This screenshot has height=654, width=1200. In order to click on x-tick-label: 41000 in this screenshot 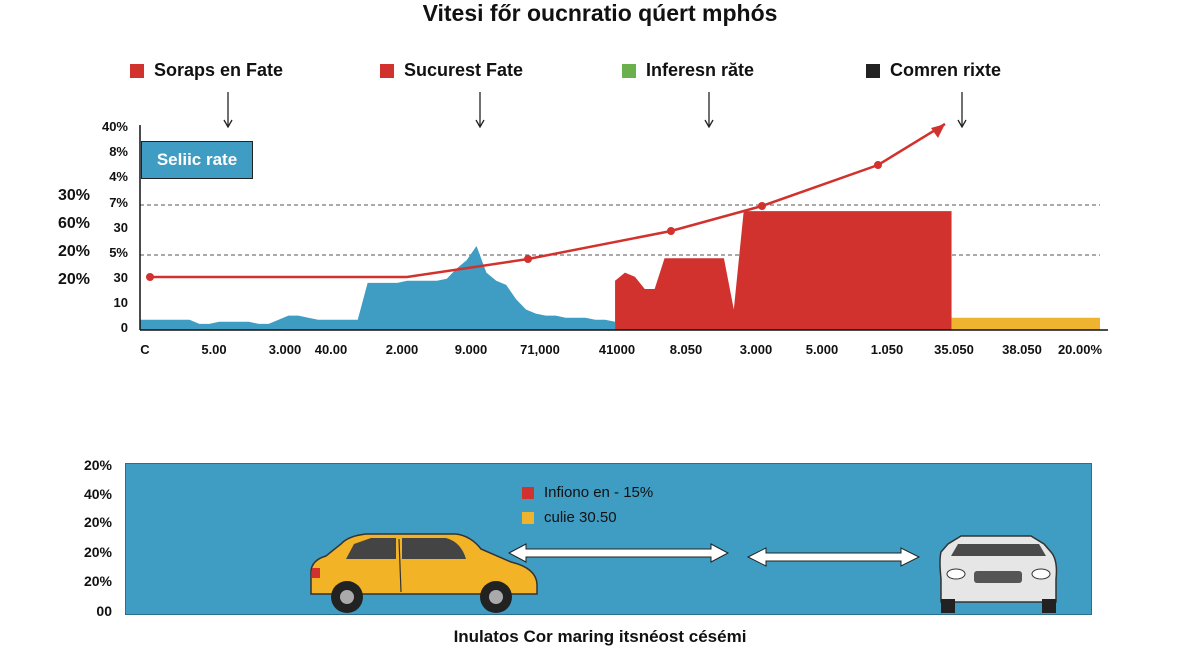, I will do `click(617, 349)`.